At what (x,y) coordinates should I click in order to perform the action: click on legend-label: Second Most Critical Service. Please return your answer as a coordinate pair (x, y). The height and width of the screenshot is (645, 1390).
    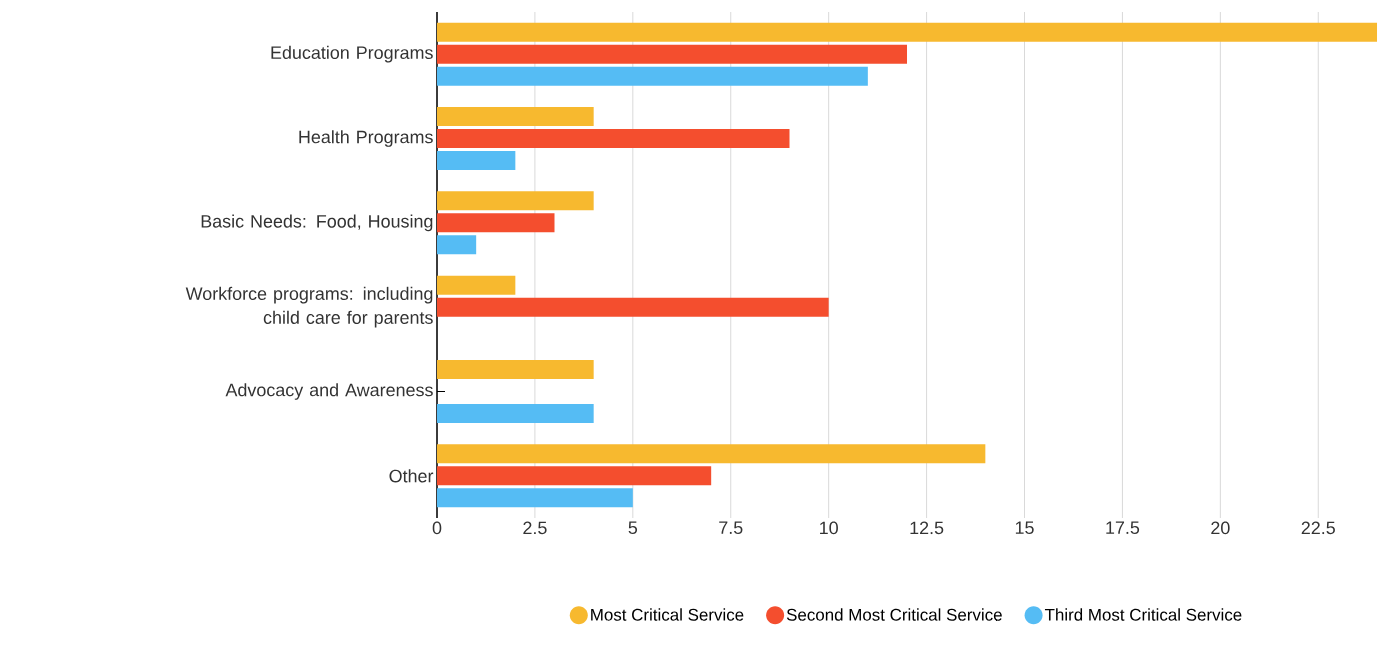
    Looking at the image, I should click on (894, 614).